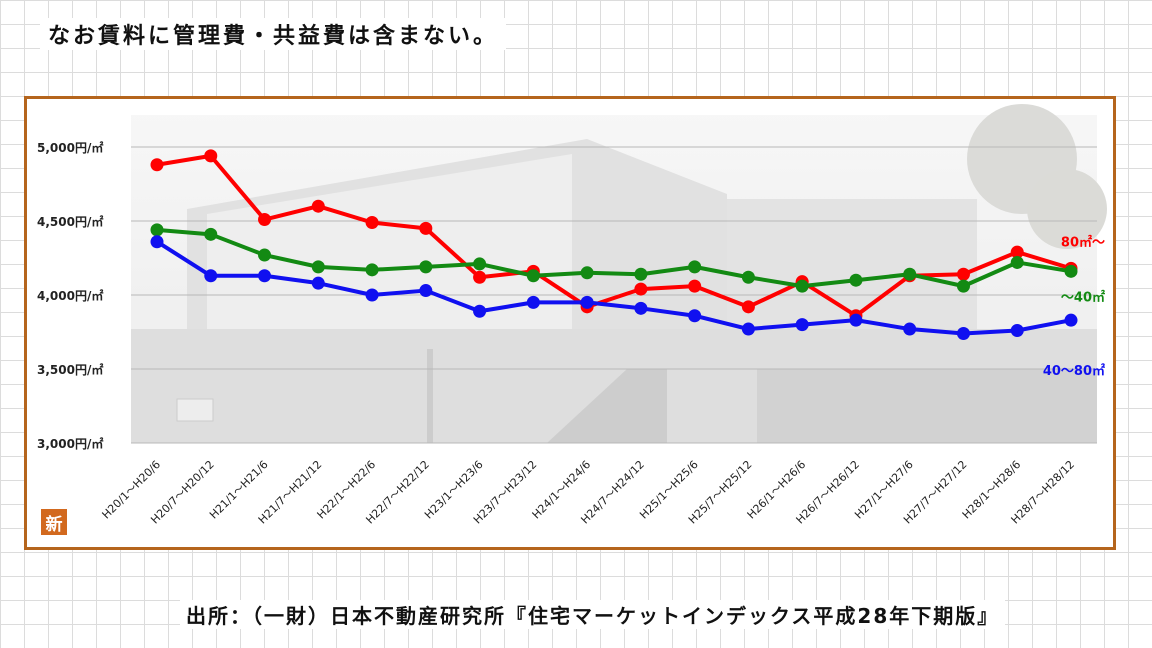 This screenshot has width=1152, height=648. I want to click on series-label: ～40㎡, so click(1083, 297).